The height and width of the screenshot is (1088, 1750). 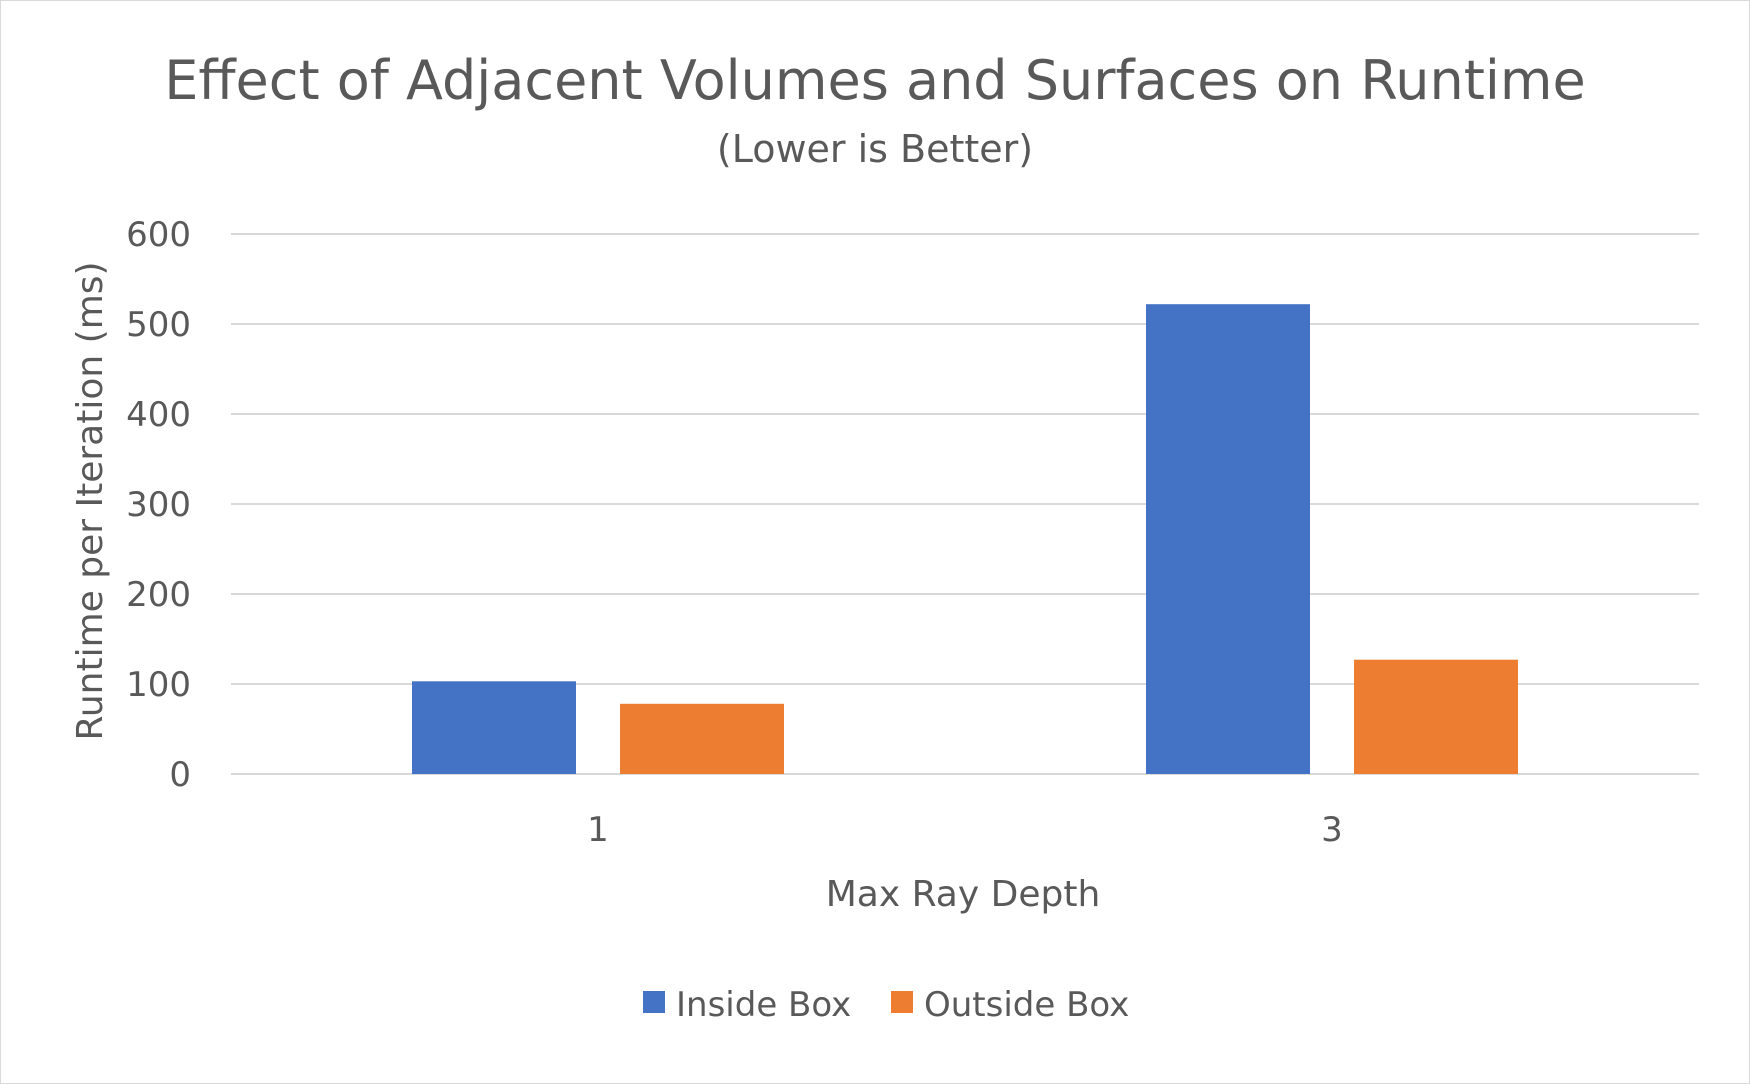 I want to click on y-tick-label: 100, so click(x=158, y=685).